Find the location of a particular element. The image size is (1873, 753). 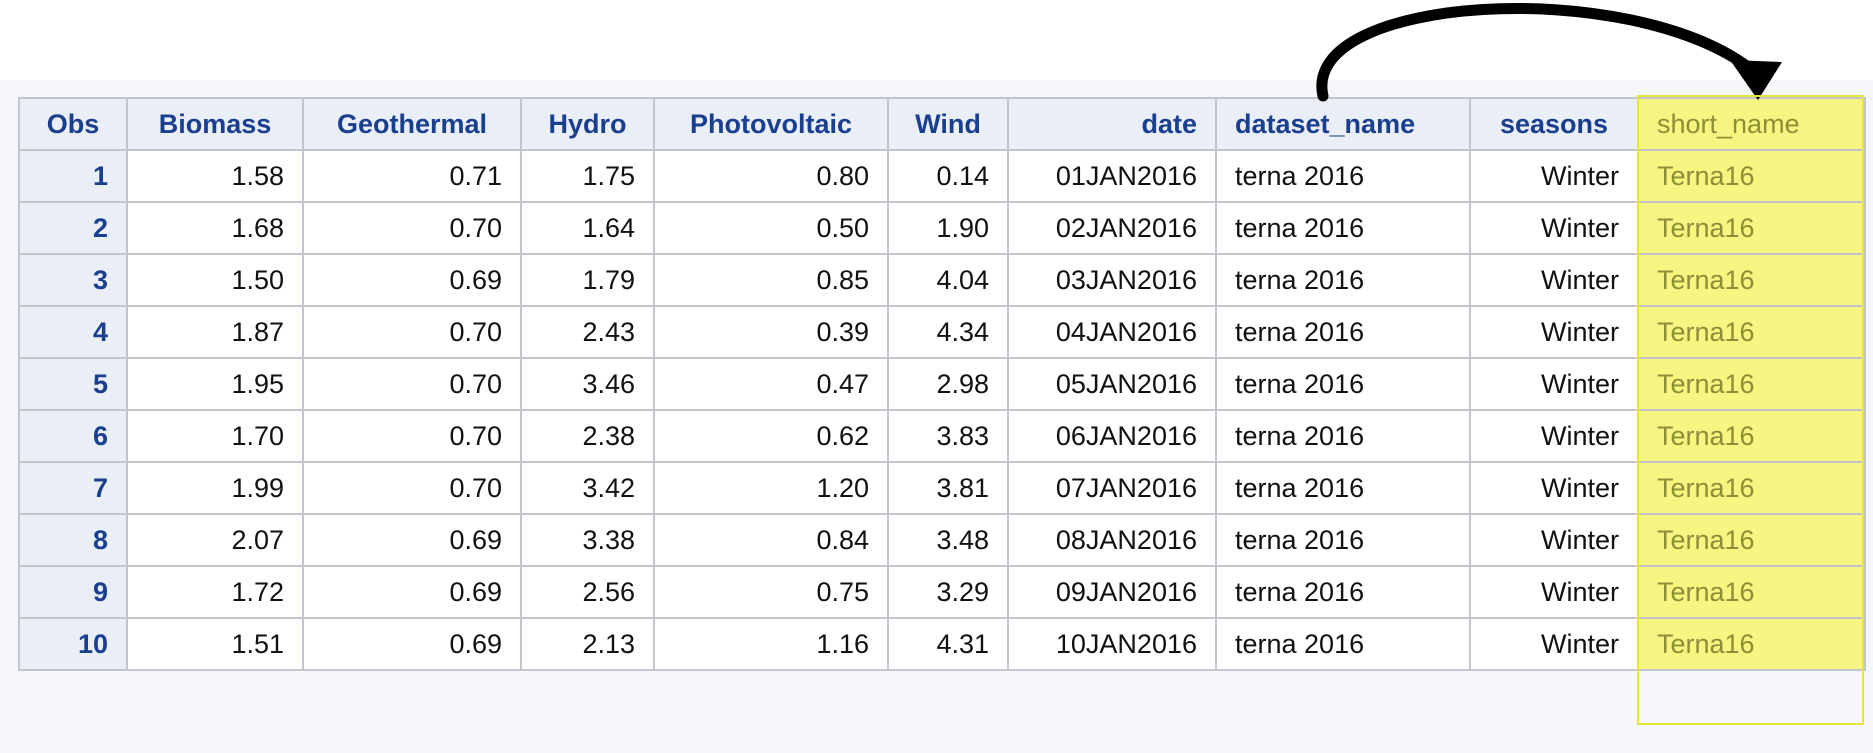

cell-hydro: 2.56 is located at coordinates (587, 592).